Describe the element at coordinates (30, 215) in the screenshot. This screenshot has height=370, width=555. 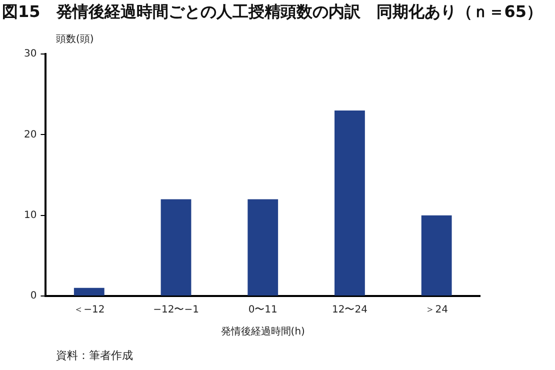
I see `y-tick-label: 10` at that location.